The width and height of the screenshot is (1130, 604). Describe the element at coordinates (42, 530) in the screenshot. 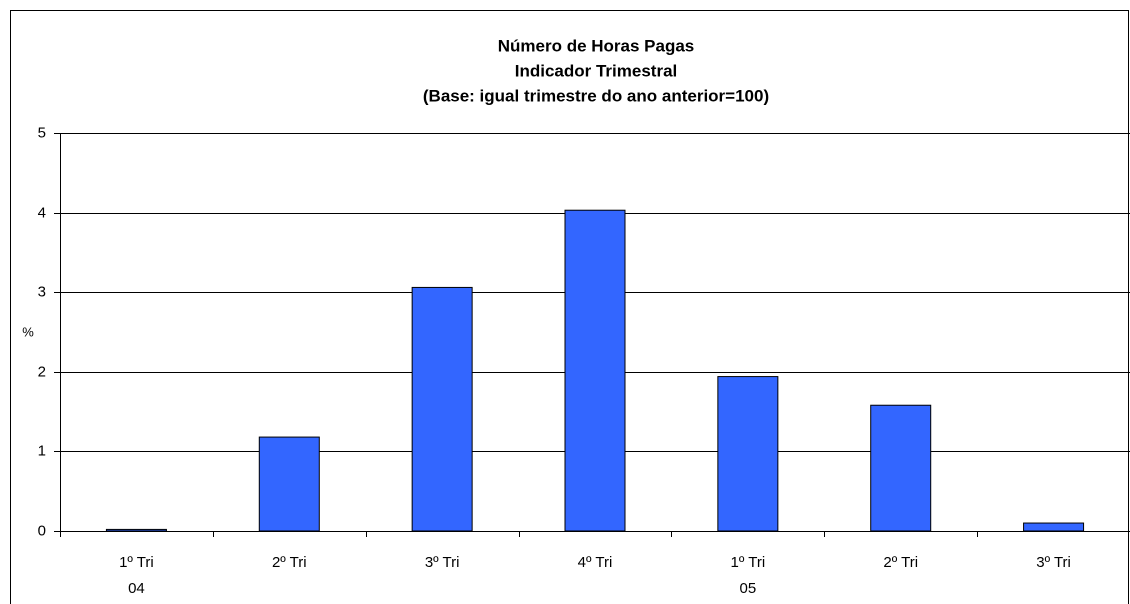

I see `y-tick-label: 0` at that location.